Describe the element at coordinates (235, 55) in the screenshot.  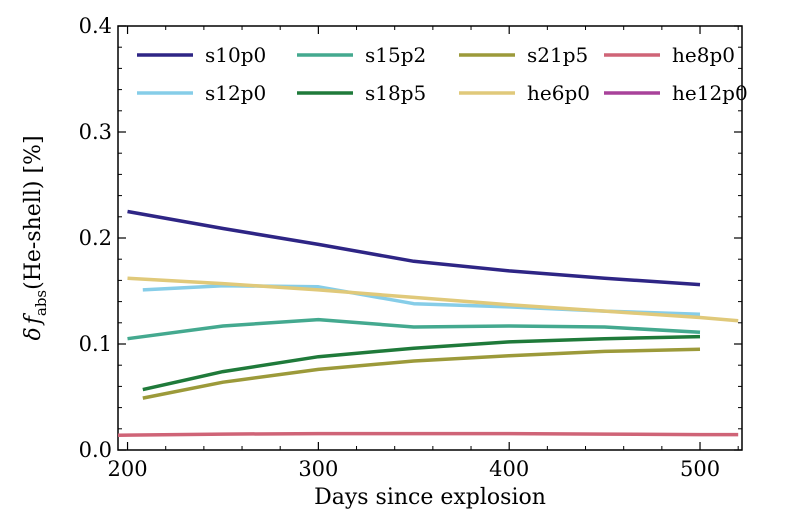
I see `legend-label-s10p0: s10p0` at that location.